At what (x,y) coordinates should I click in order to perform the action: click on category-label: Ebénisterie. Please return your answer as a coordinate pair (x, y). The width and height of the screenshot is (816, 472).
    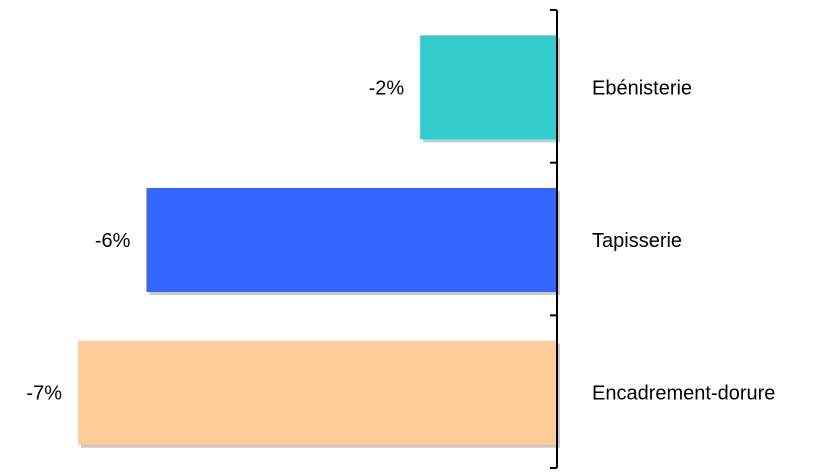
    Looking at the image, I should click on (642, 88).